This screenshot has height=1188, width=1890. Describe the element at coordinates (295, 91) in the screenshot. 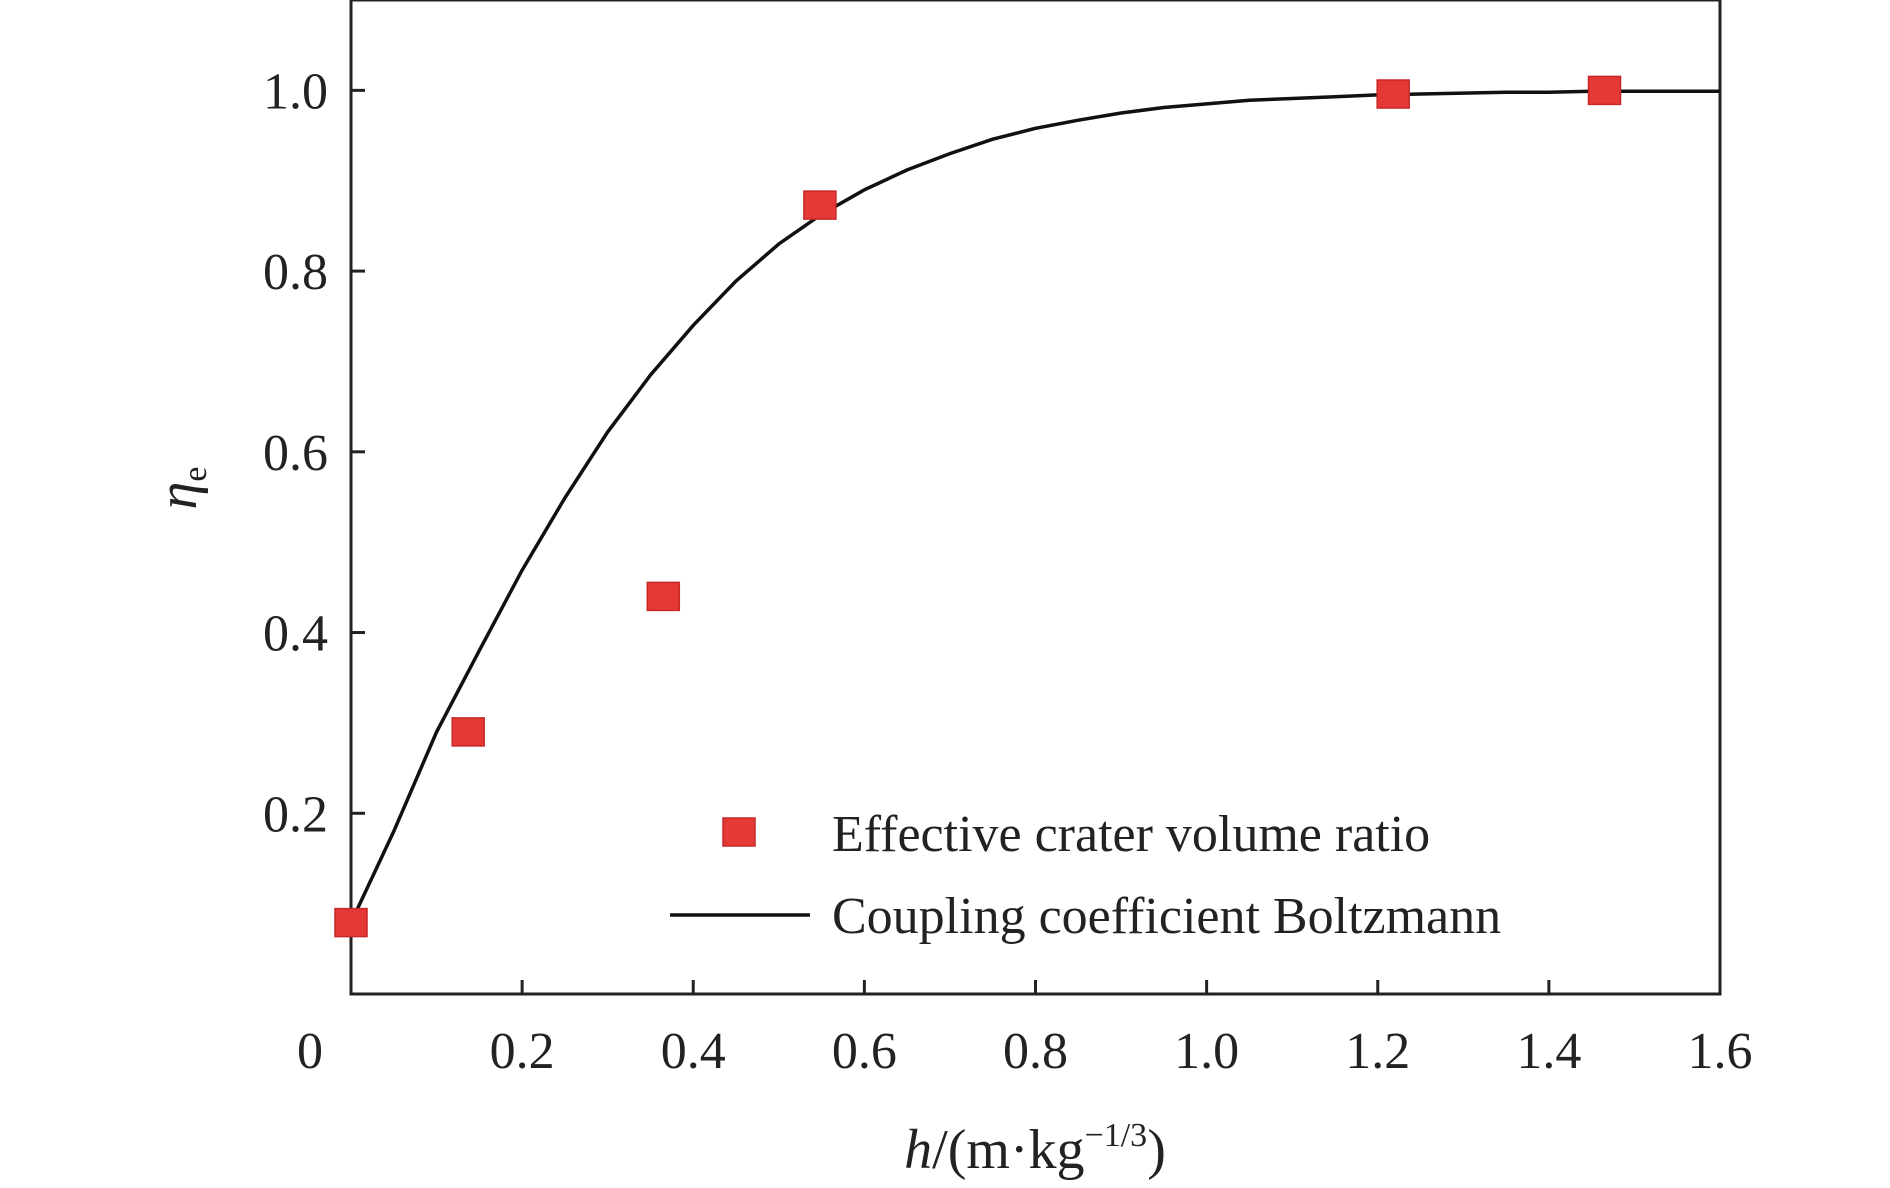

I see `y-tick-label: 1.0` at that location.